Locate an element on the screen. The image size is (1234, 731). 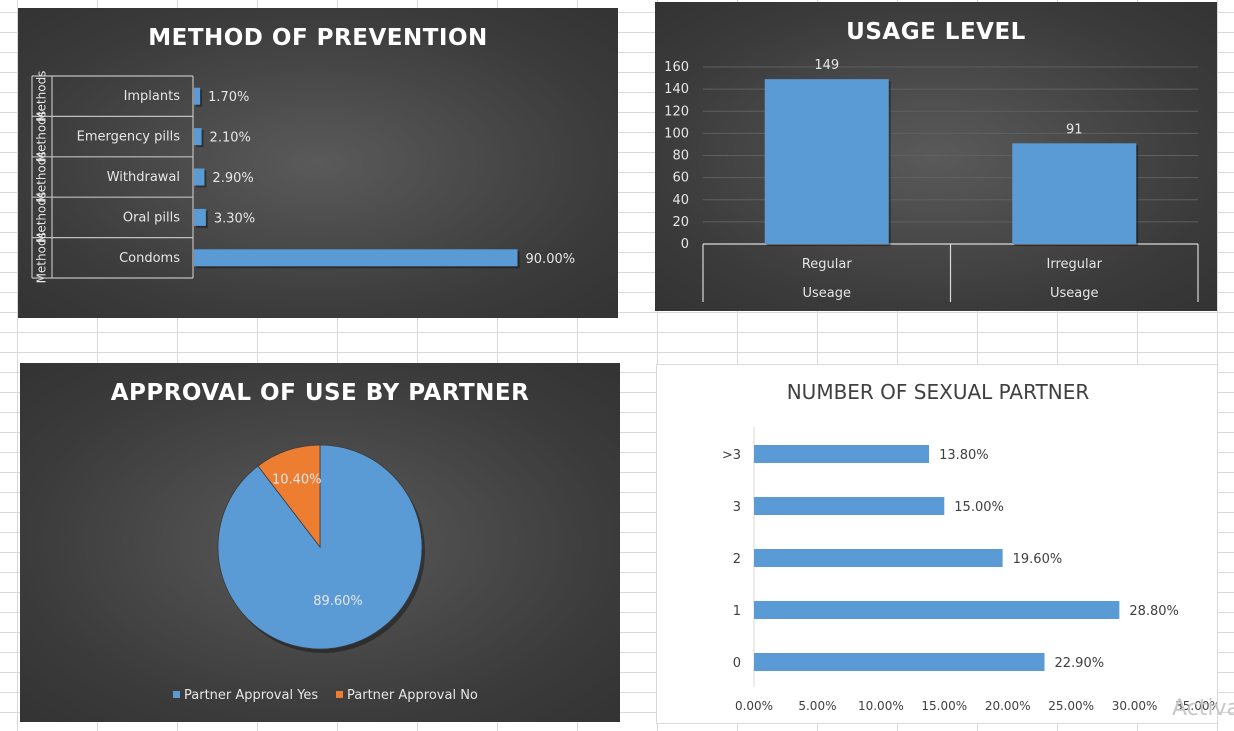
pie-slices is located at coordinates (321, 548).